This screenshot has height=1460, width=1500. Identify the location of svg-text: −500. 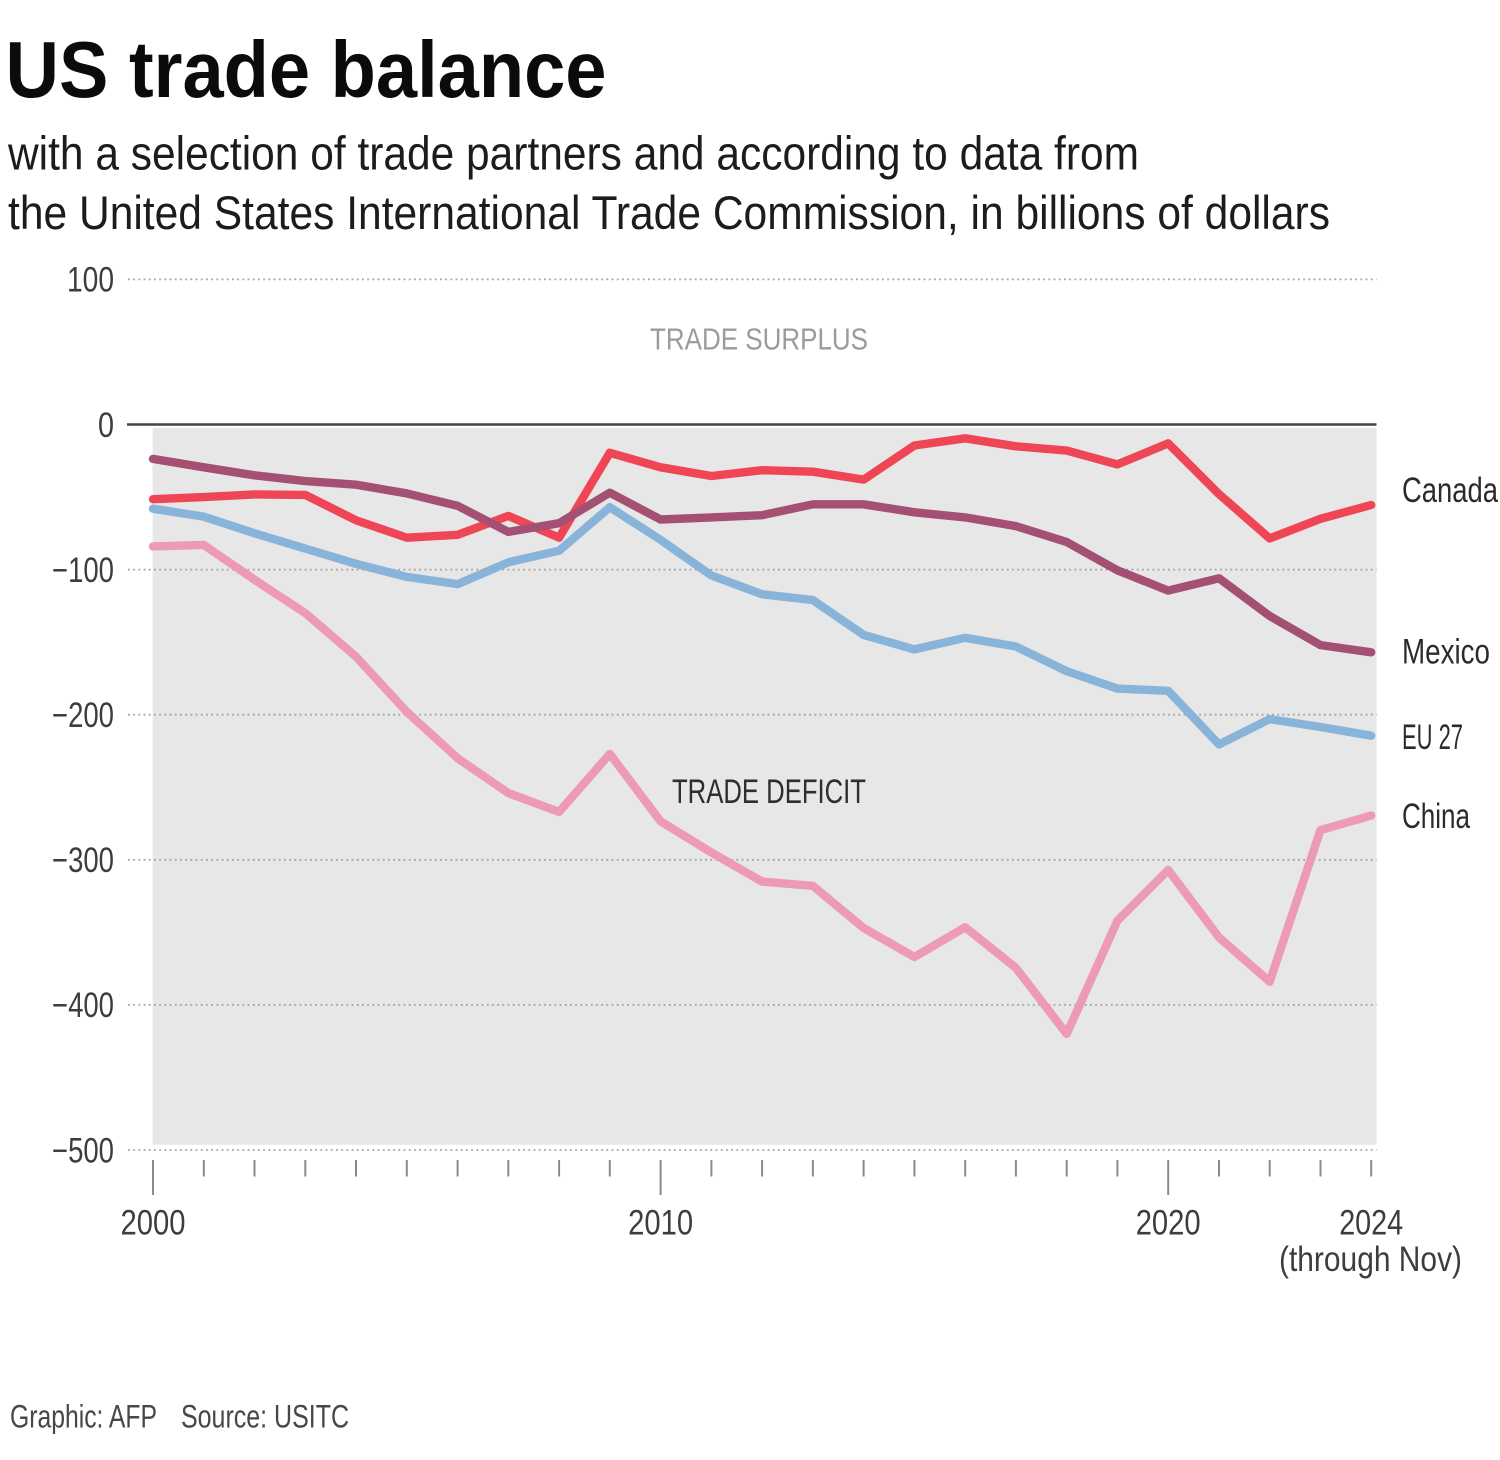
(83, 1150).